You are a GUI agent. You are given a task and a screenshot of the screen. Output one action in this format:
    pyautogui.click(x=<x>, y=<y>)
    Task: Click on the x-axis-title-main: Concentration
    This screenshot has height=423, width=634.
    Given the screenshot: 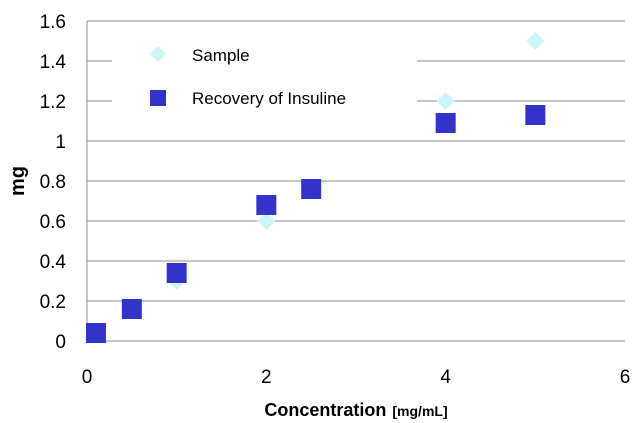 What is the action you would take?
    pyautogui.click(x=325, y=410)
    